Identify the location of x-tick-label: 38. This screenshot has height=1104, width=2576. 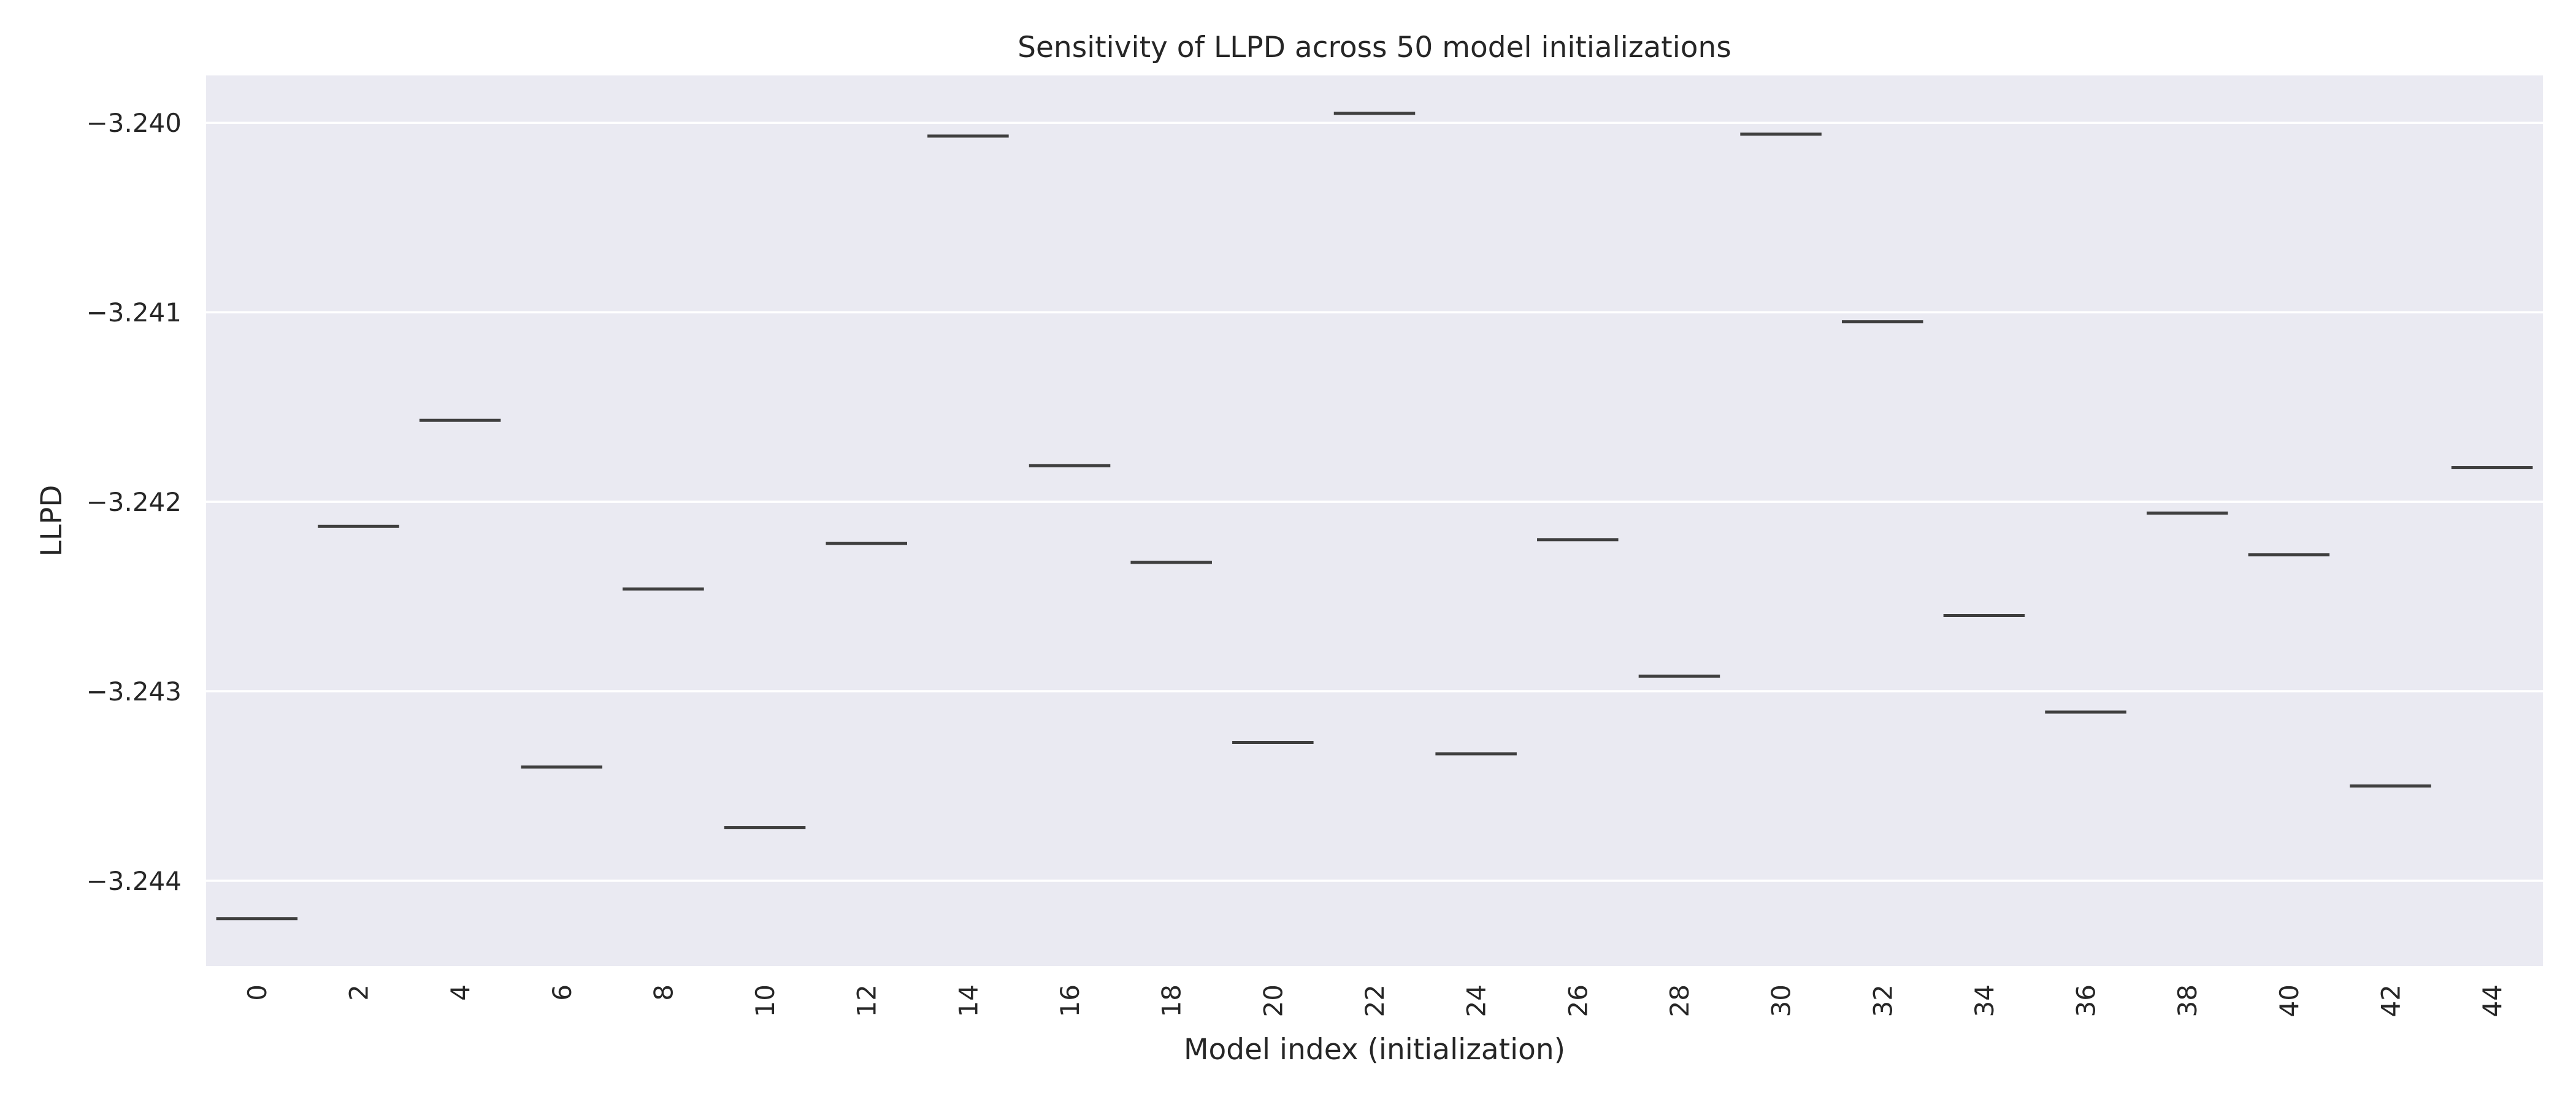
(2187, 1000).